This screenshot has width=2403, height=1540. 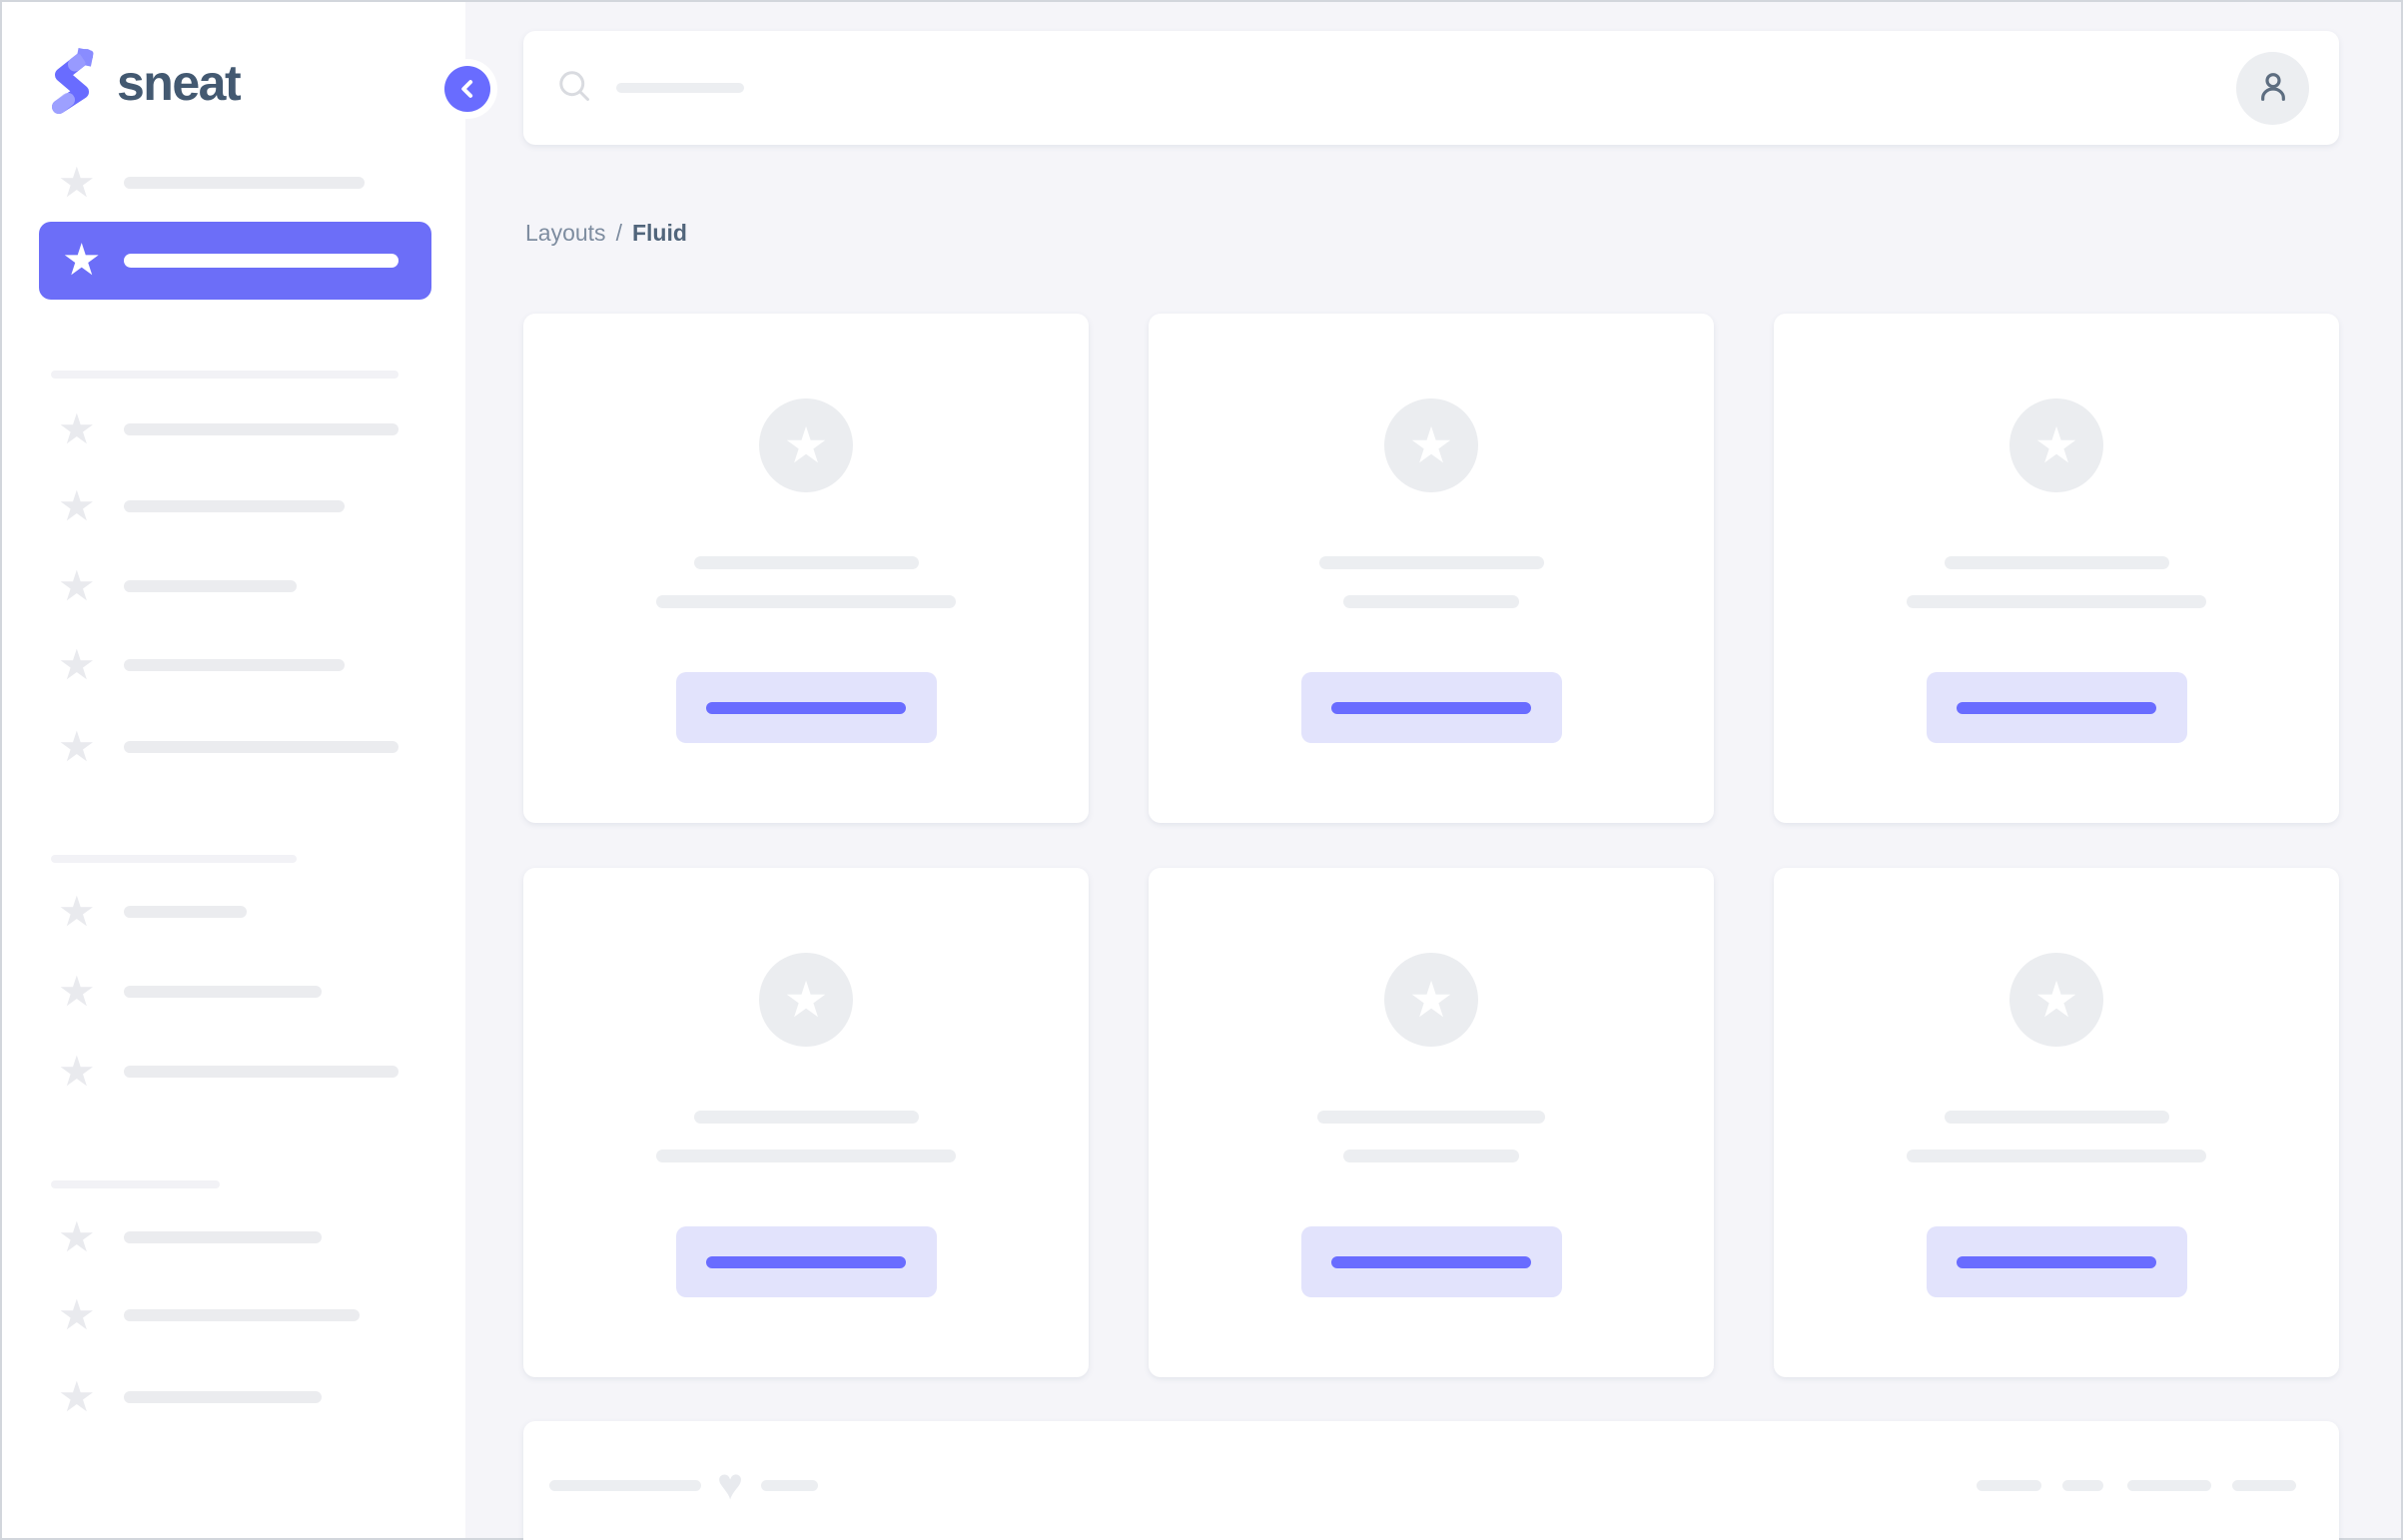 I want to click on sidebar-collapse-button, so click(x=467, y=89).